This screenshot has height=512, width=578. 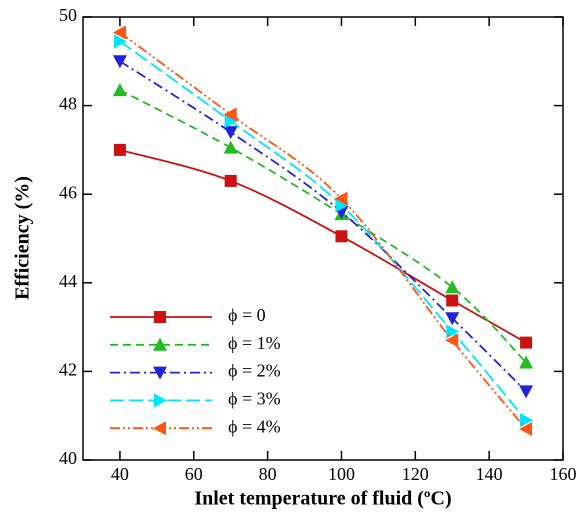 What do you see at coordinates (322, 499) in the screenshot?
I see `x-axis-label: Inlet temperature of fluid (ºC)` at bounding box center [322, 499].